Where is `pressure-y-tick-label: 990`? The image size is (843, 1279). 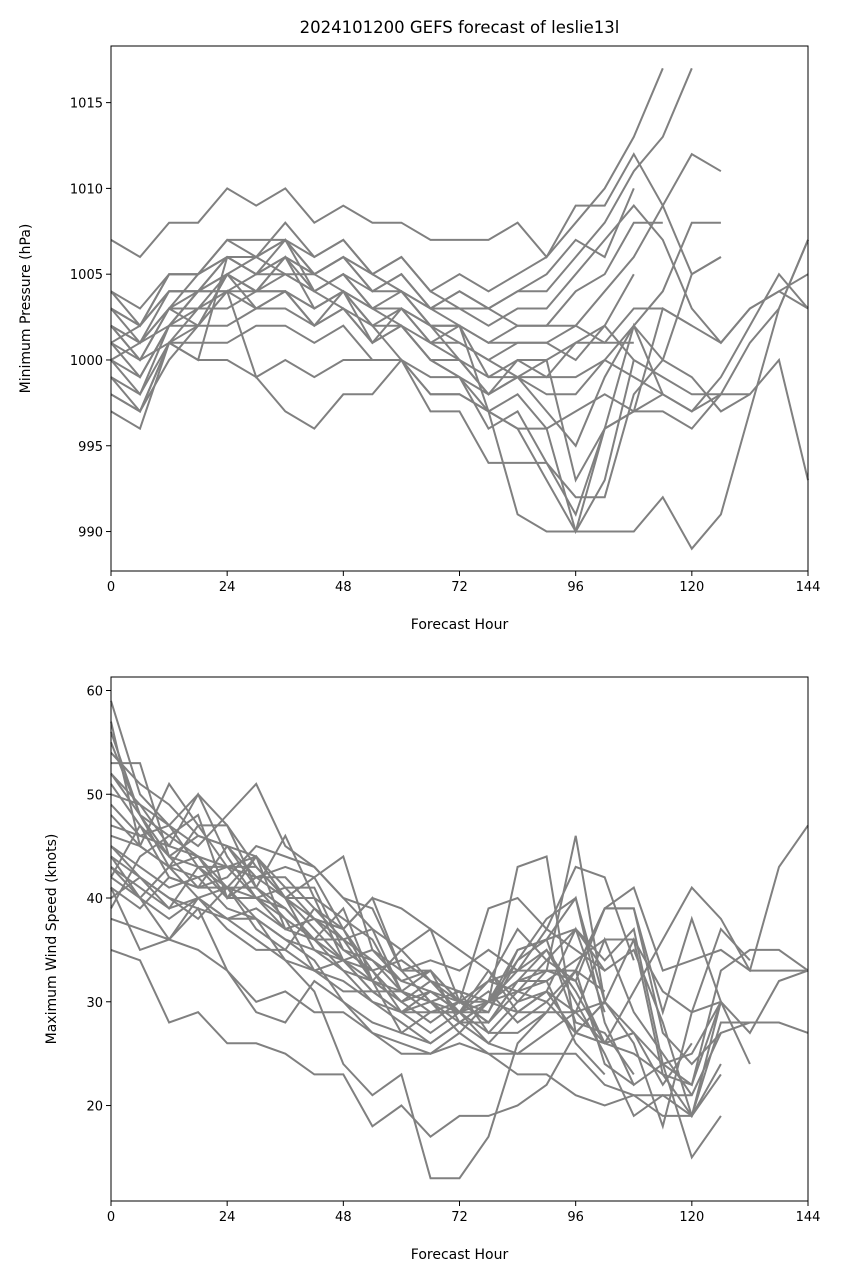
pressure-y-tick-label: 990 is located at coordinates (90, 533).